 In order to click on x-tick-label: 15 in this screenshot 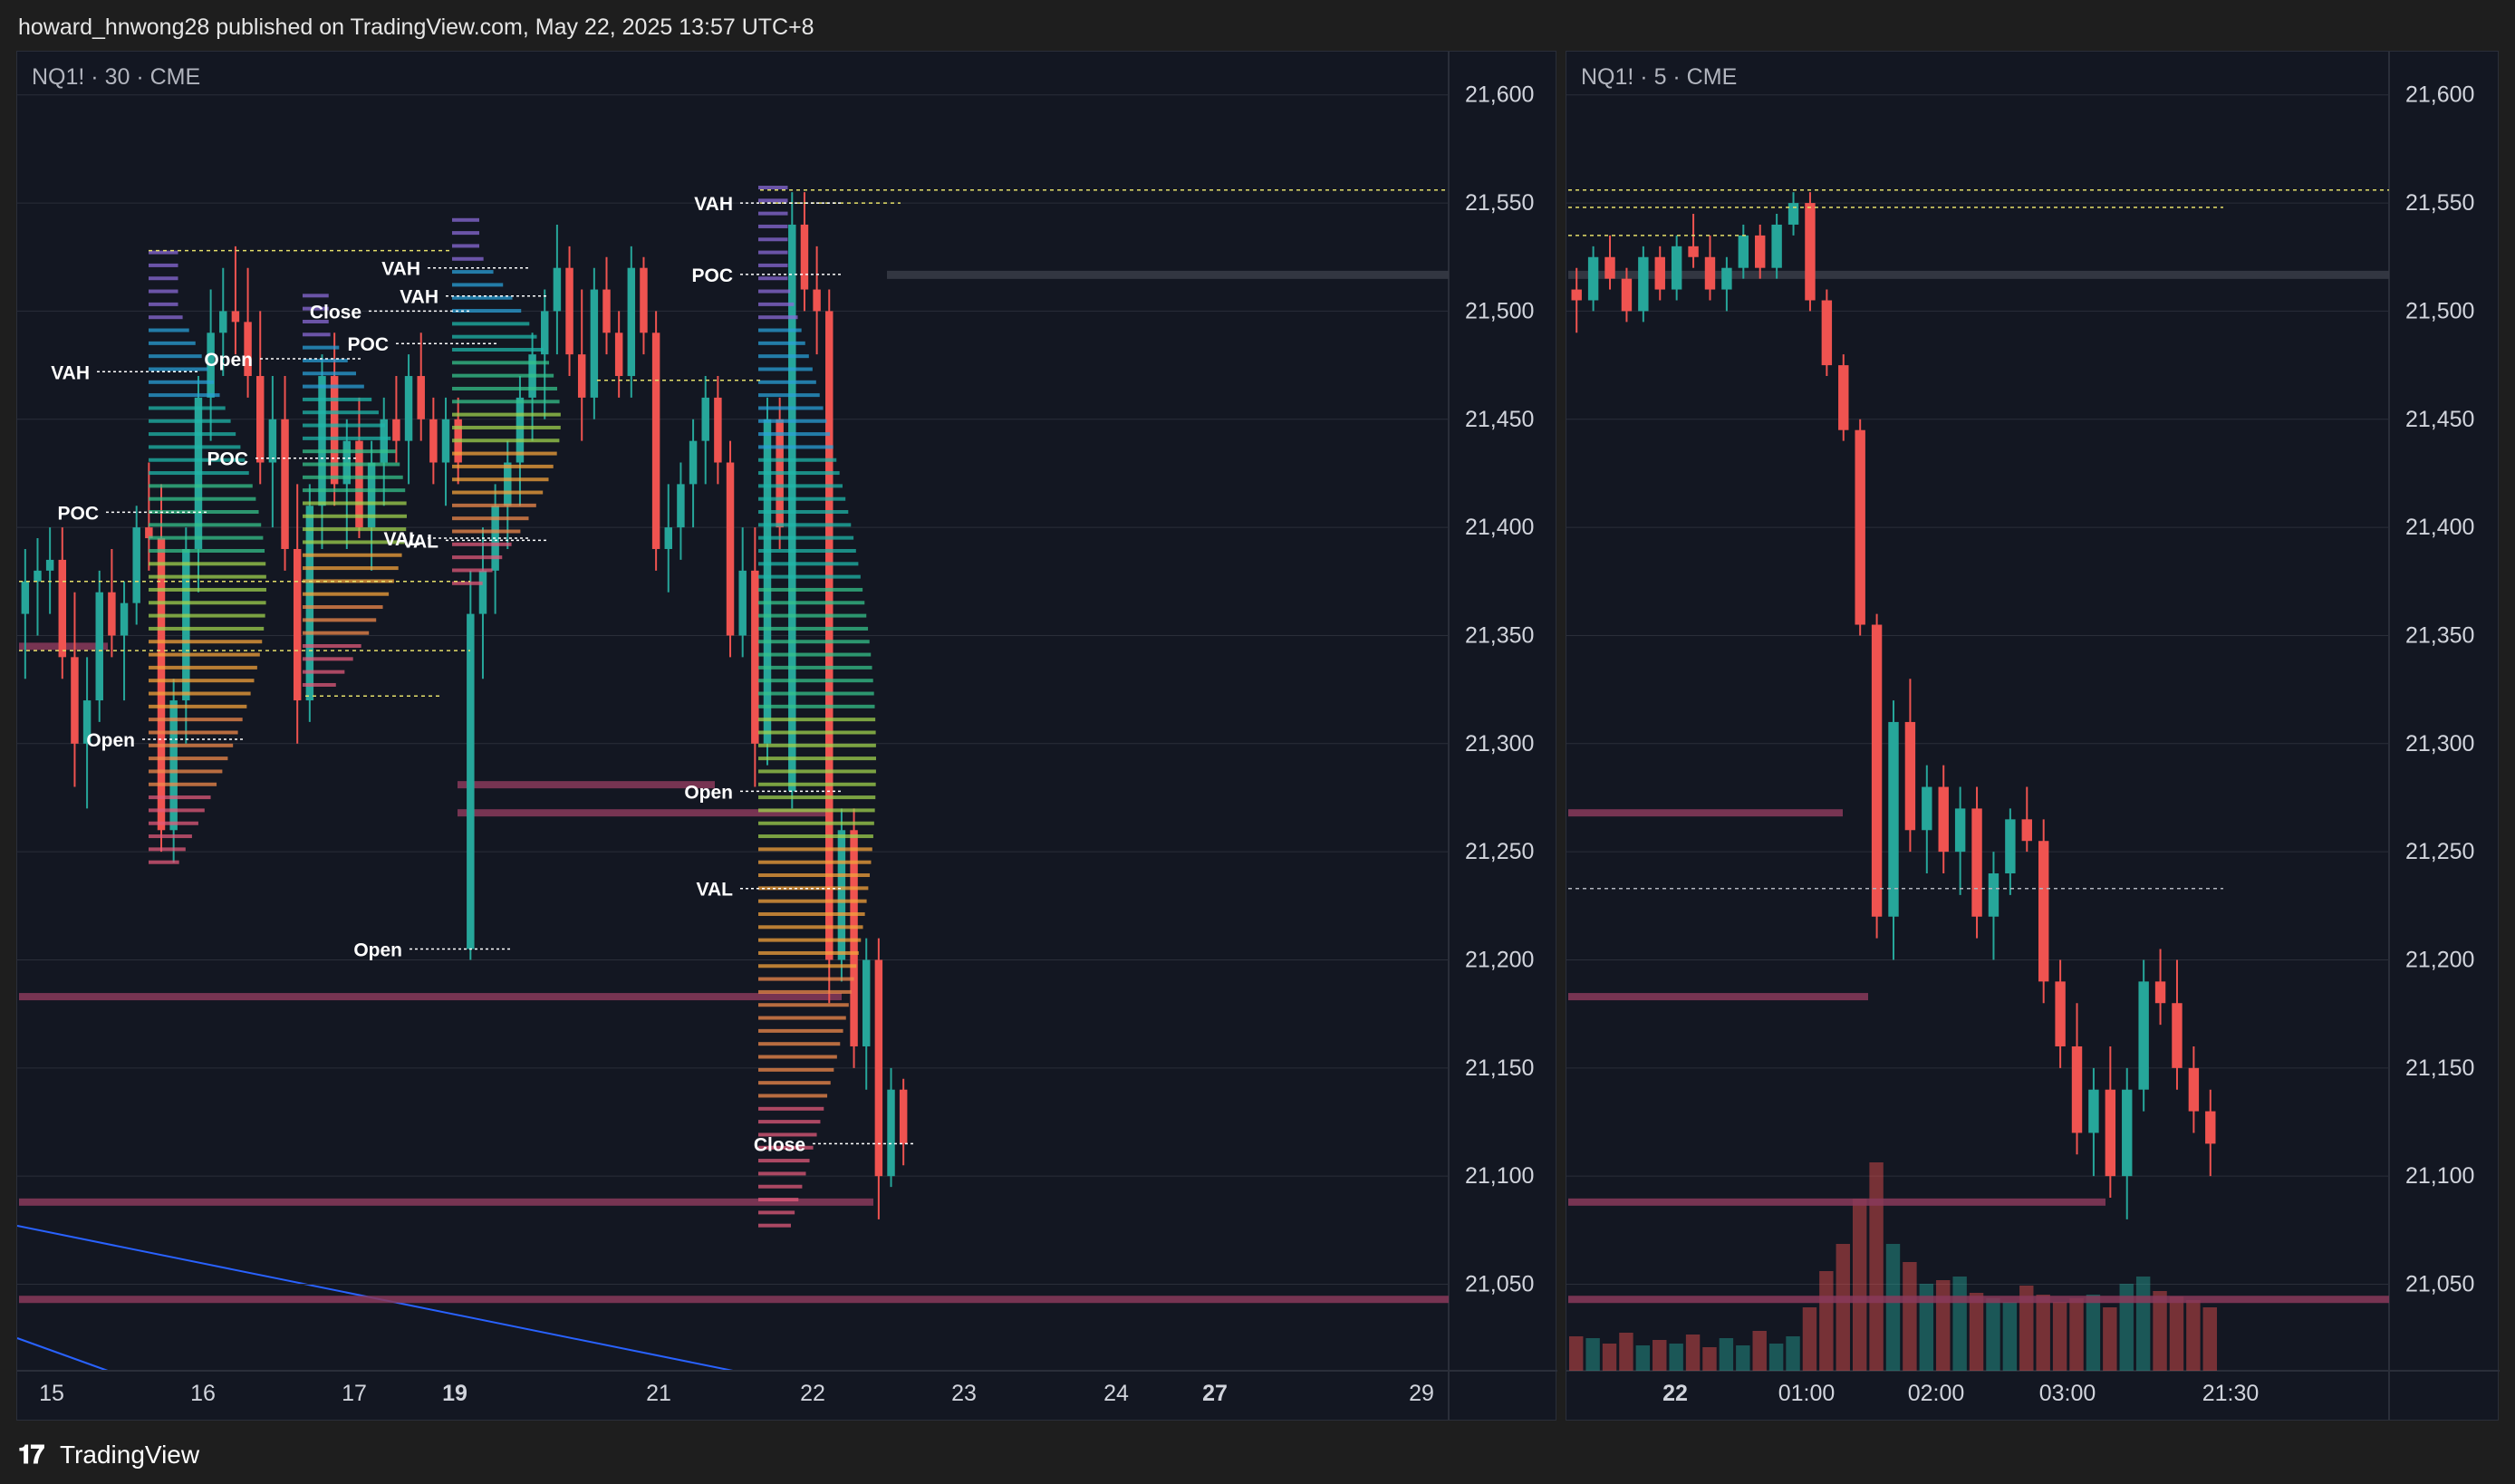, I will do `click(52, 1394)`.